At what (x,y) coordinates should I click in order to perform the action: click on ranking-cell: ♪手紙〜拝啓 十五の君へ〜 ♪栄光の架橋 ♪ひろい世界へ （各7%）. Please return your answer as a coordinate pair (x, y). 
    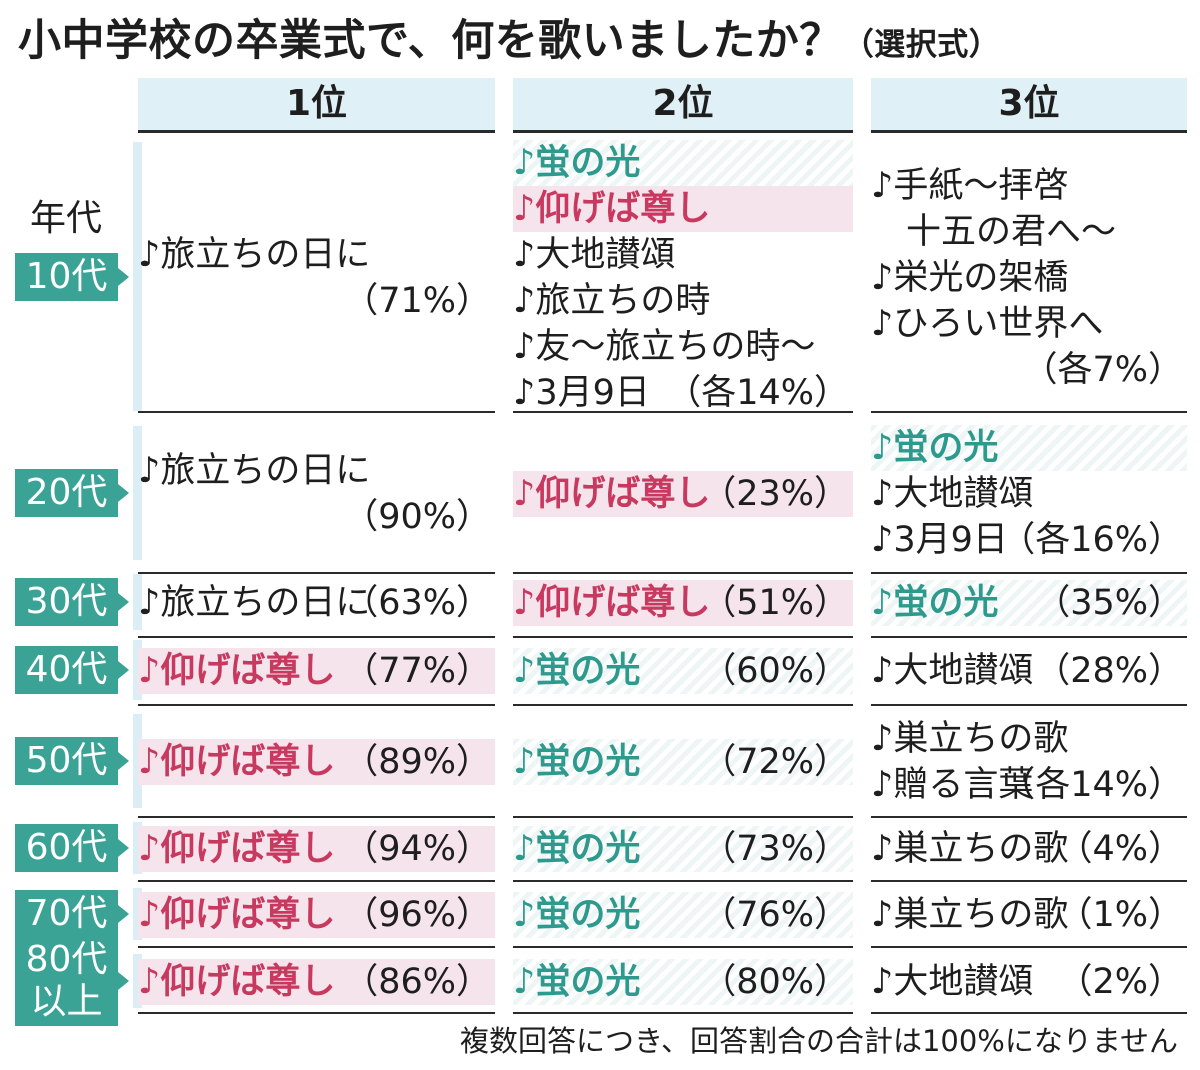
    Looking at the image, I should click on (1029, 278).